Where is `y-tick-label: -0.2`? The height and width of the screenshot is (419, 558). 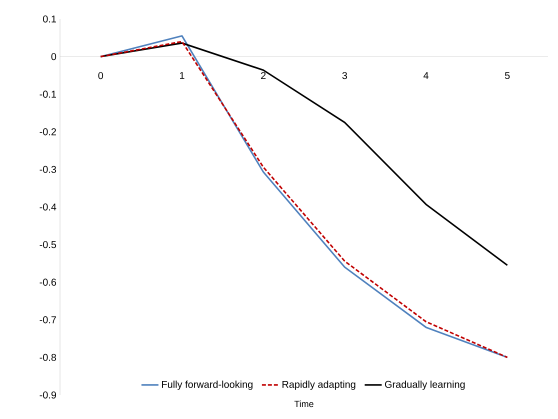 y-tick-label: -0.2 is located at coordinates (48, 132).